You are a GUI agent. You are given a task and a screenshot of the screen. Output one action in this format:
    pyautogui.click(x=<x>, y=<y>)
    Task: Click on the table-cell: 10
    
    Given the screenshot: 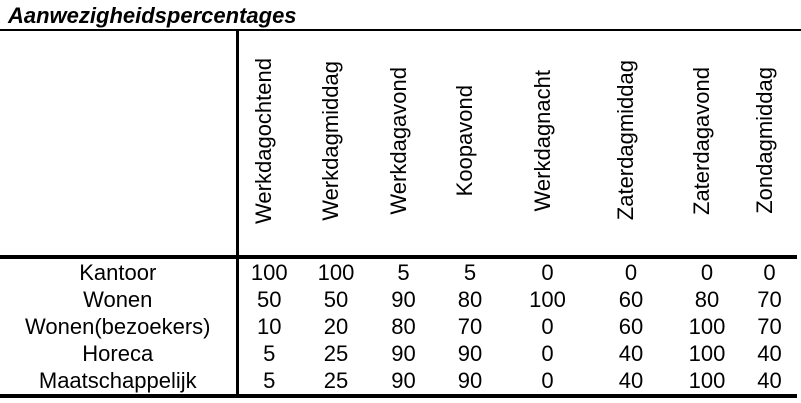 What is the action you would take?
    pyautogui.click(x=269, y=326)
    